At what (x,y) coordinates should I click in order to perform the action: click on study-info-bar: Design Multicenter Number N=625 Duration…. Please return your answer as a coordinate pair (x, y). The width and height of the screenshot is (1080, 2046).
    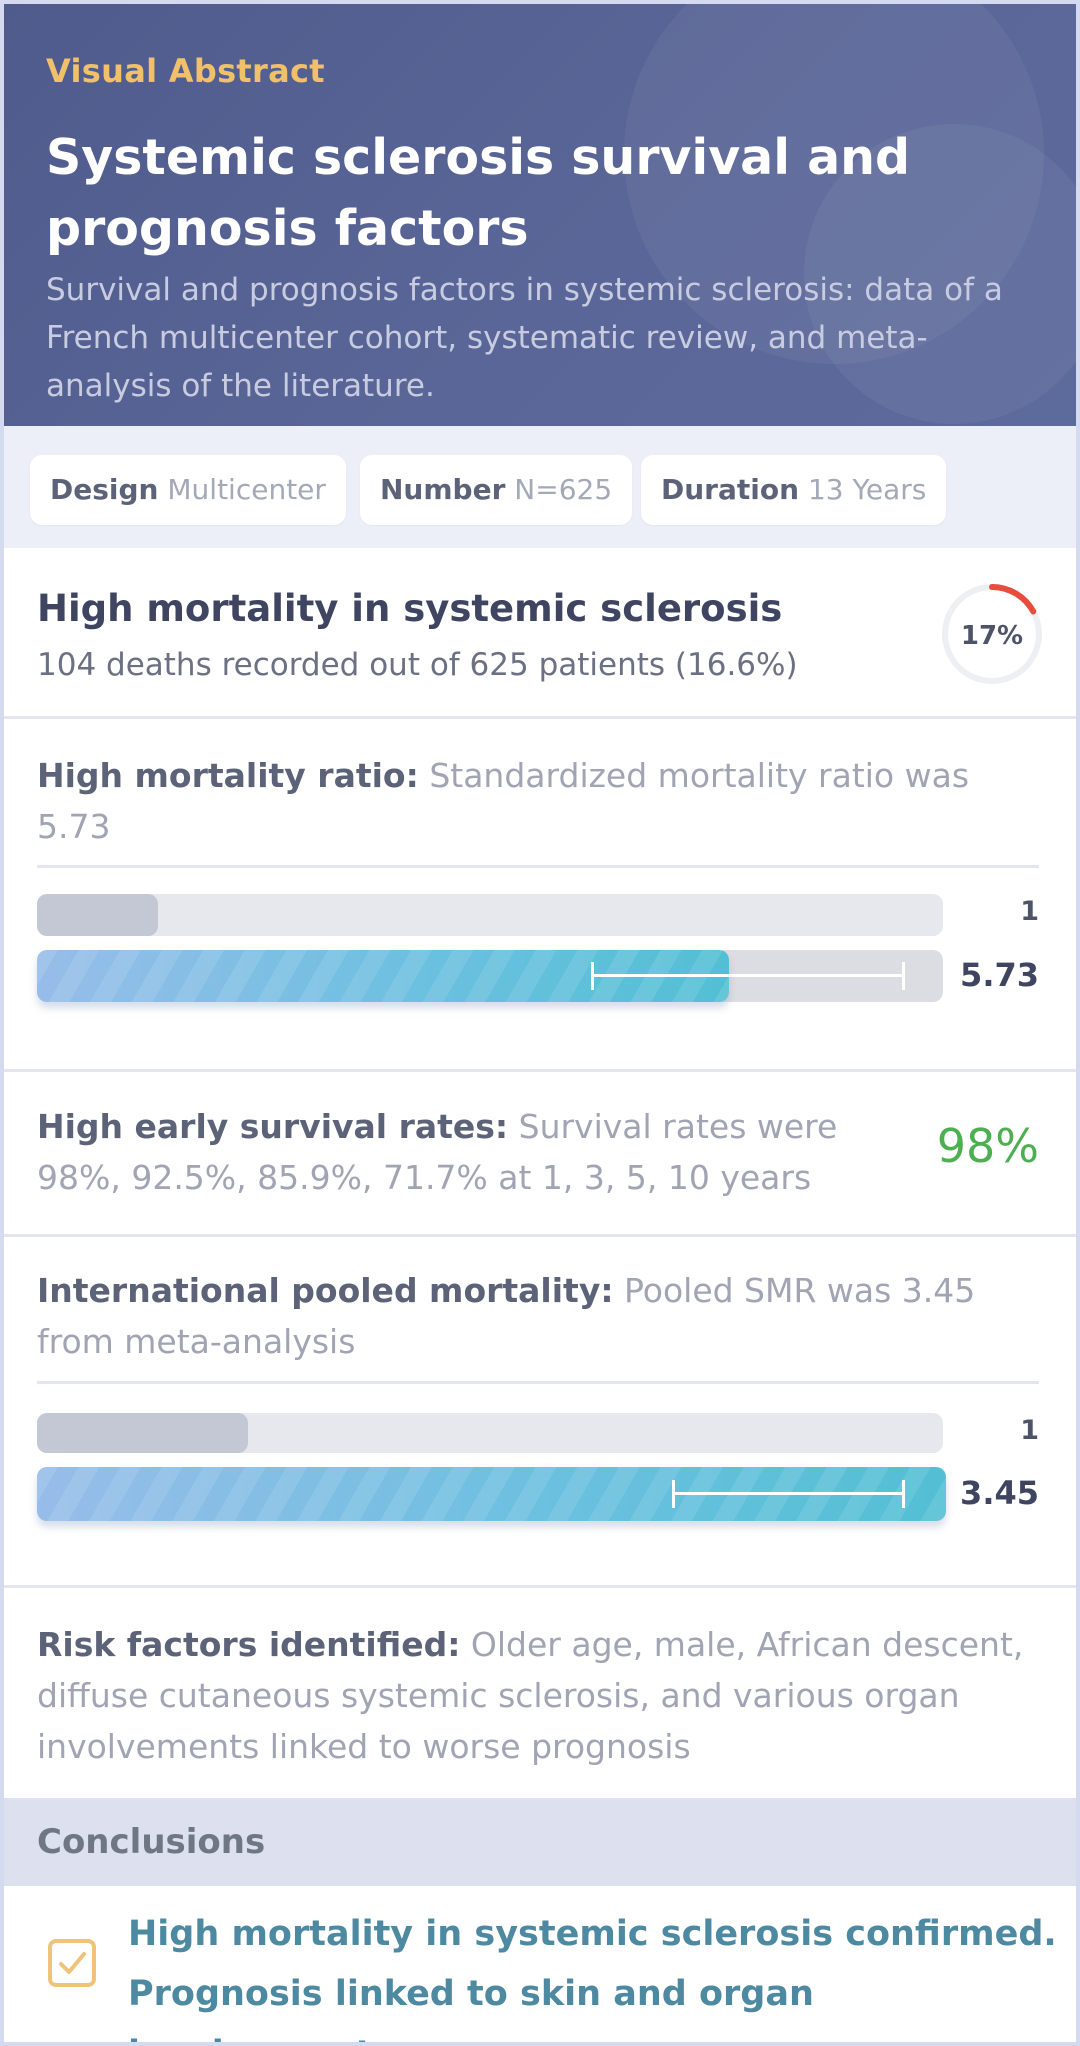
    Looking at the image, I should click on (540, 487).